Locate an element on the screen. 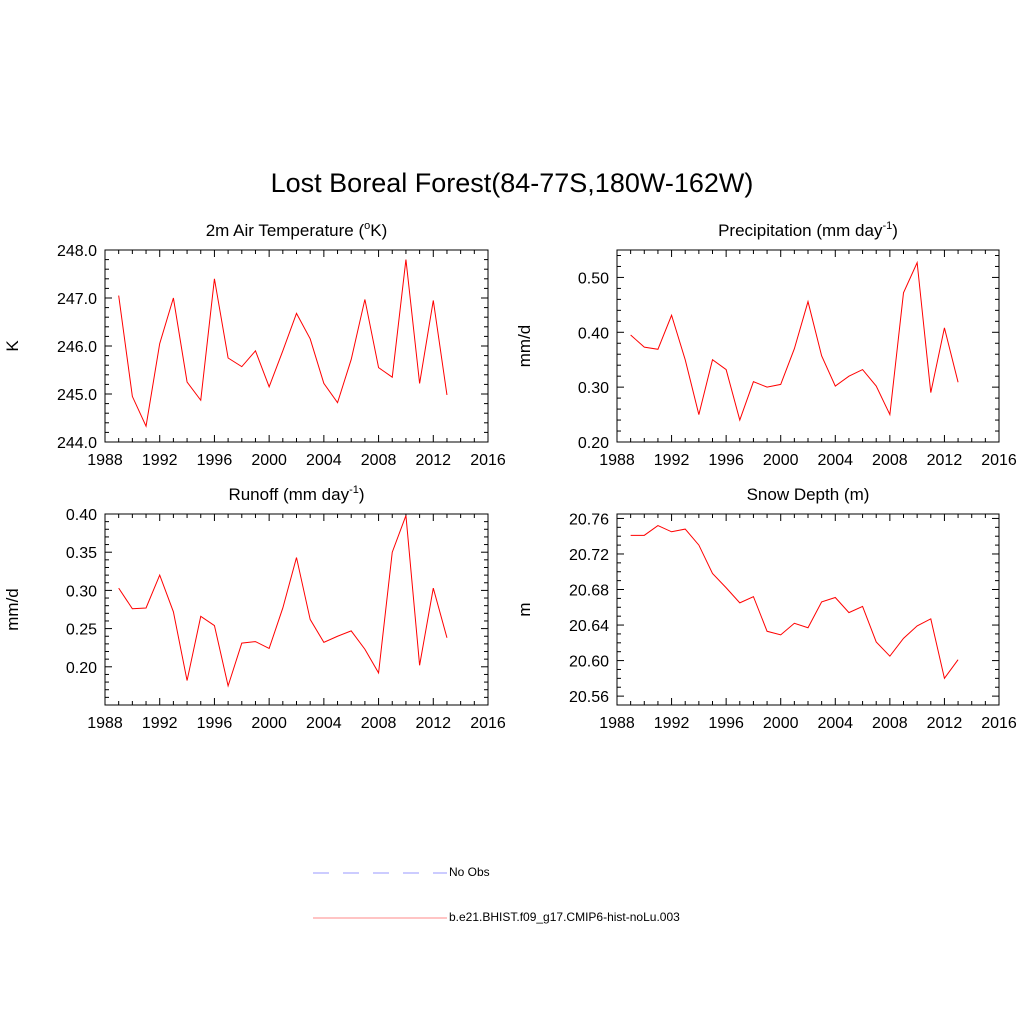 This screenshot has height=1024, width=1024. y-axis-label: K is located at coordinates (12, 346).